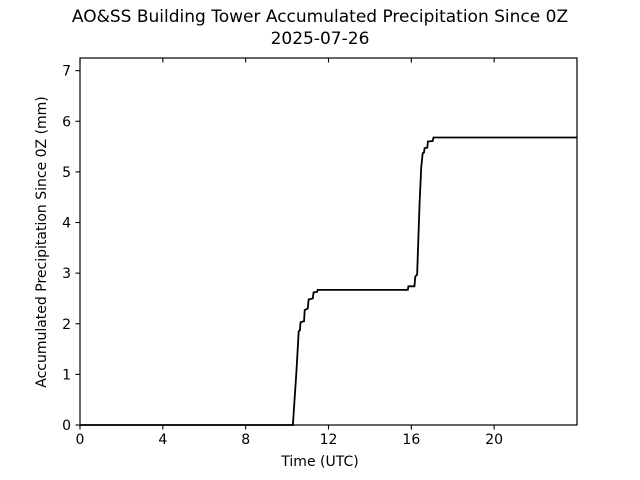 The image size is (640, 480). What do you see at coordinates (80, 440) in the screenshot?
I see `x-tick-label: 0` at bounding box center [80, 440].